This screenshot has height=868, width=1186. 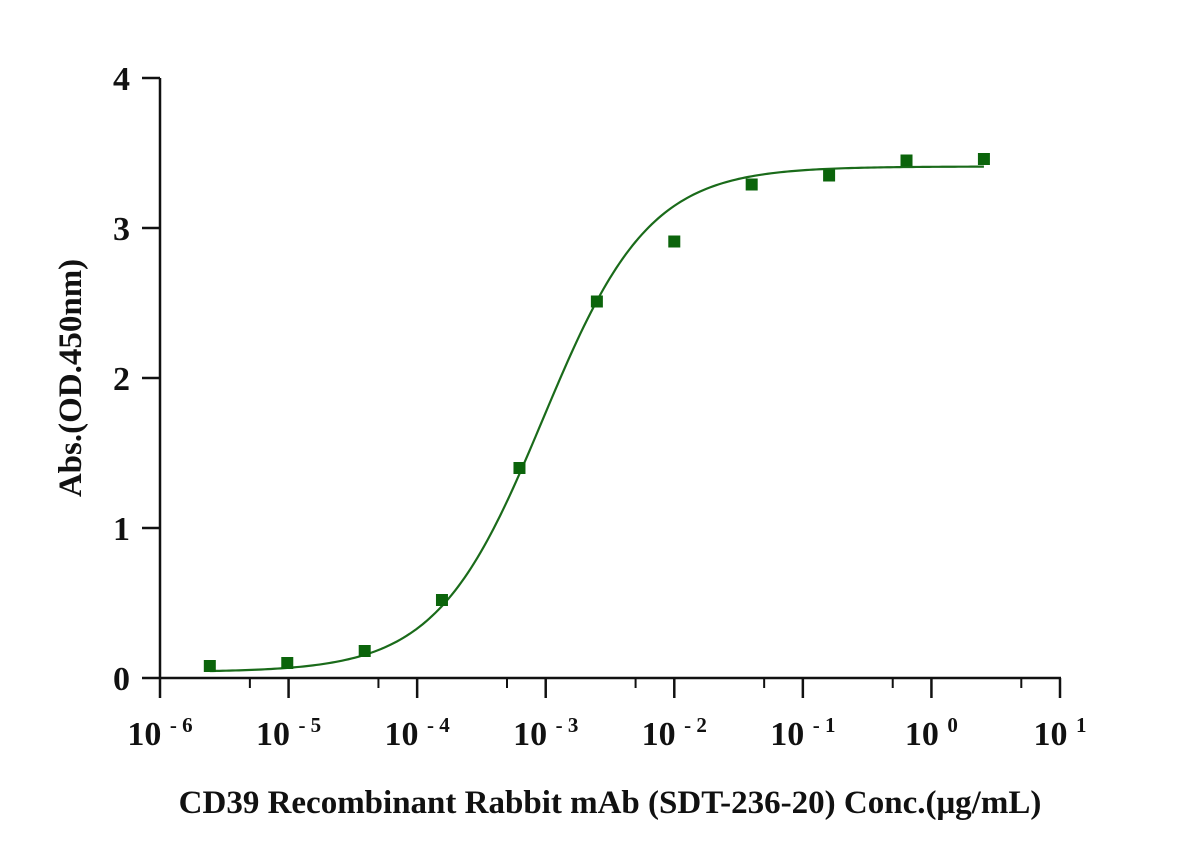 I want to click on x-tick-label: 10 0, so click(x=931, y=733).